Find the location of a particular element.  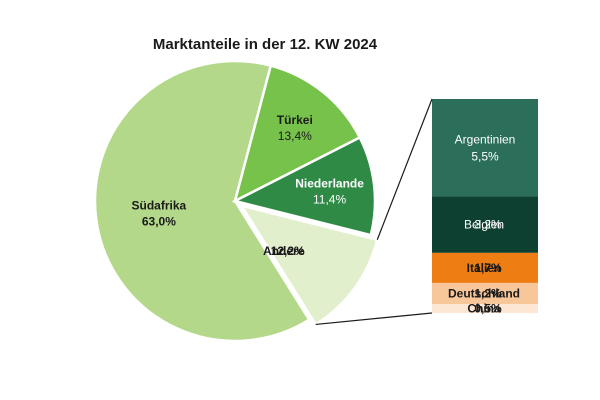

pie-value-turkei: 13,4% is located at coordinates (295, 136).